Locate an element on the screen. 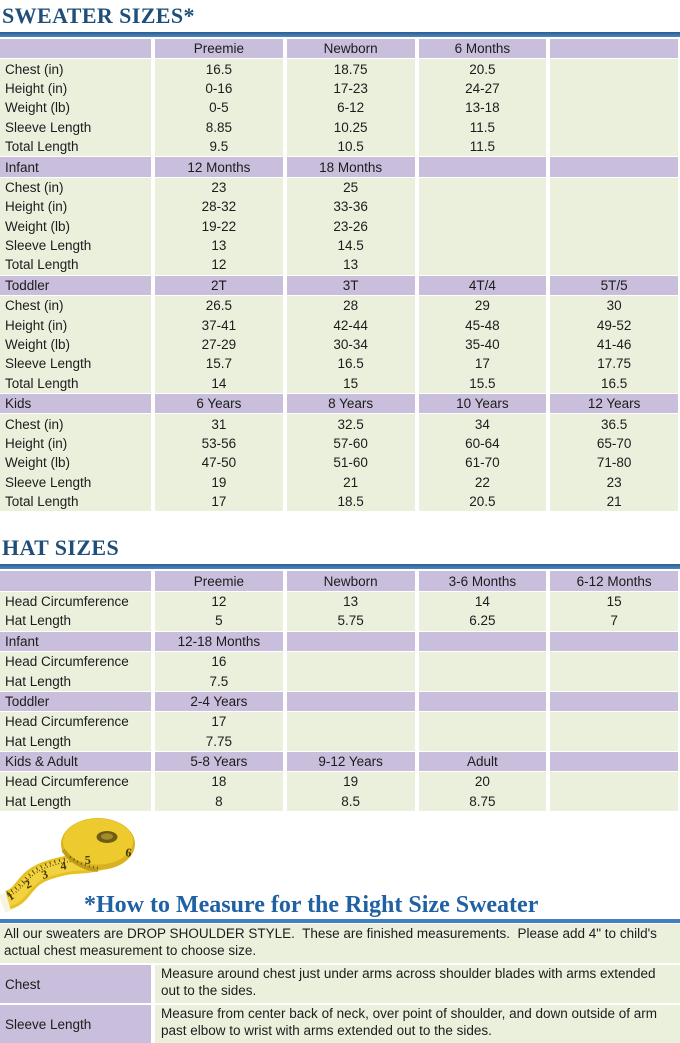  value-cell: 19-22 is located at coordinates (219, 226).